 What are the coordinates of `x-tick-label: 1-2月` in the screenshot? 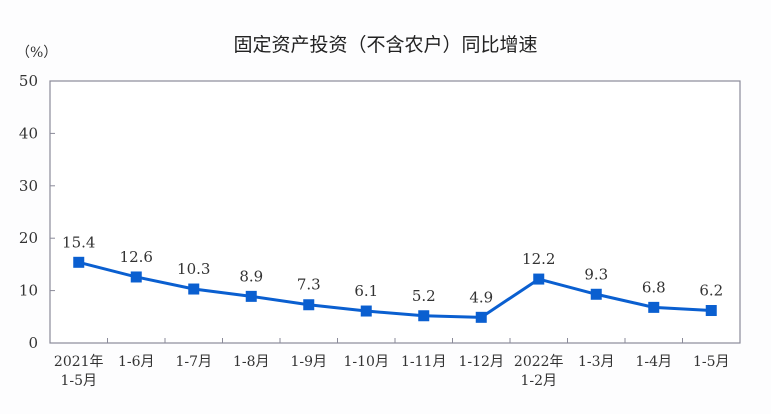 It's located at (538, 381).